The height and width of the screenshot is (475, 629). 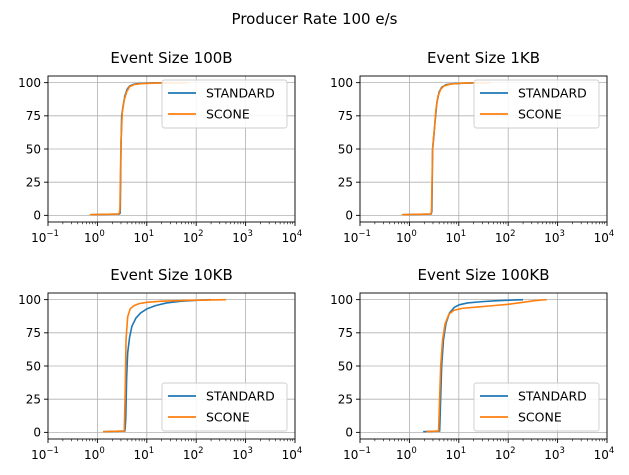 What do you see at coordinates (483, 58) in the screenshot?
I see `subplot-title: Event Size 1KB` at bounding box center [483, 58].